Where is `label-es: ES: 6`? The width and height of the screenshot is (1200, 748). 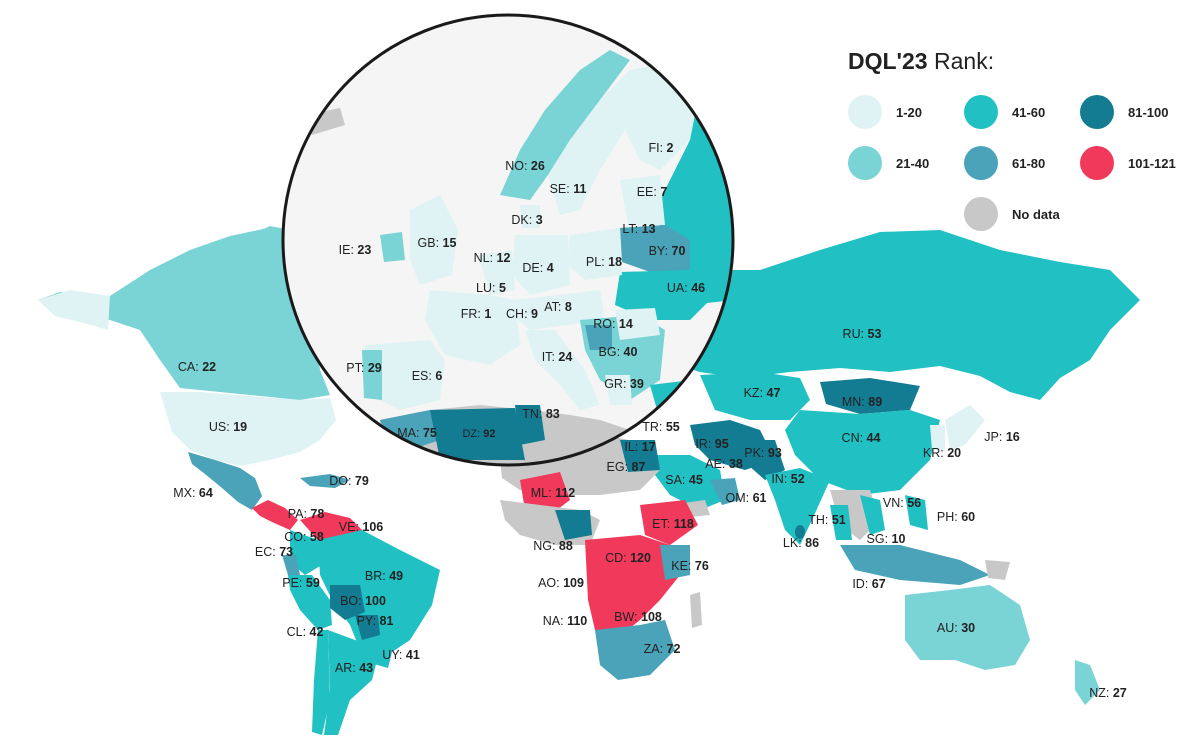 label-es: ES: 6 is located at coordinates (427, 376).